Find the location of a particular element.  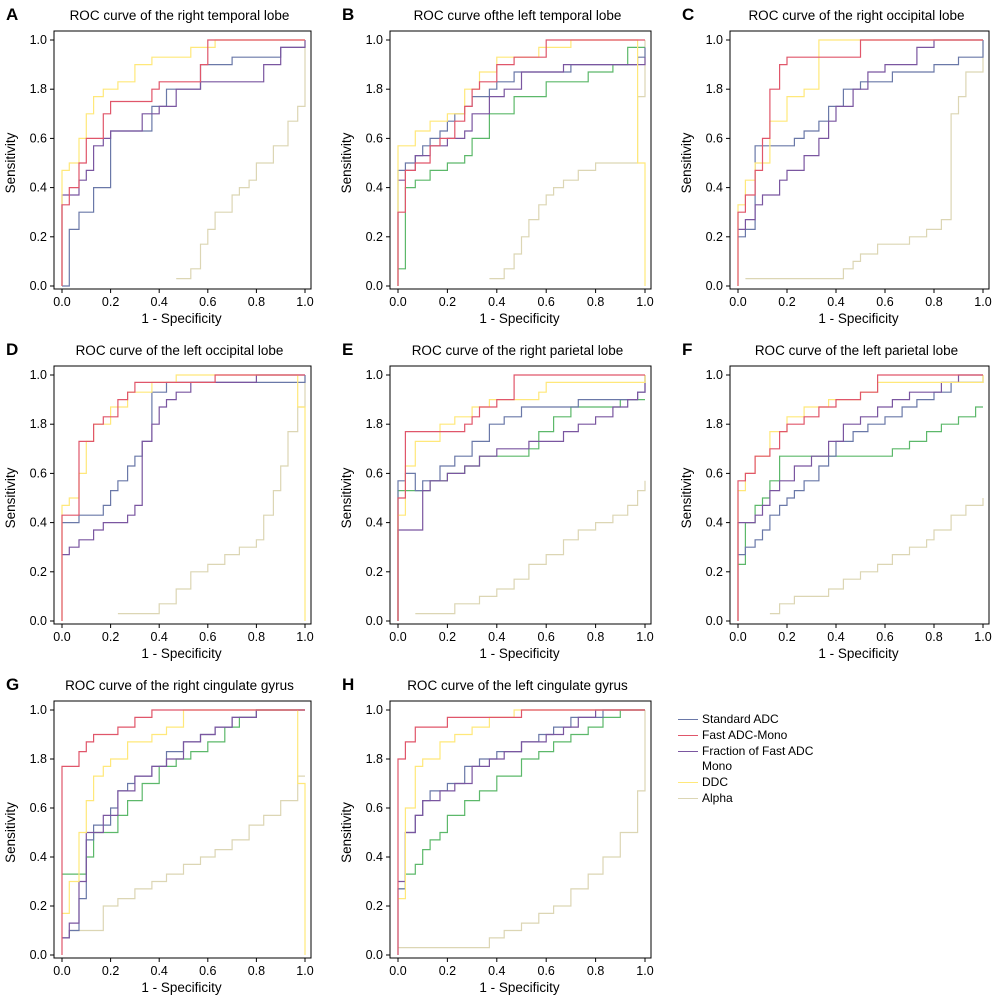

x-tick-label-g-1: 0.2 is located at coordinates (110, 971).